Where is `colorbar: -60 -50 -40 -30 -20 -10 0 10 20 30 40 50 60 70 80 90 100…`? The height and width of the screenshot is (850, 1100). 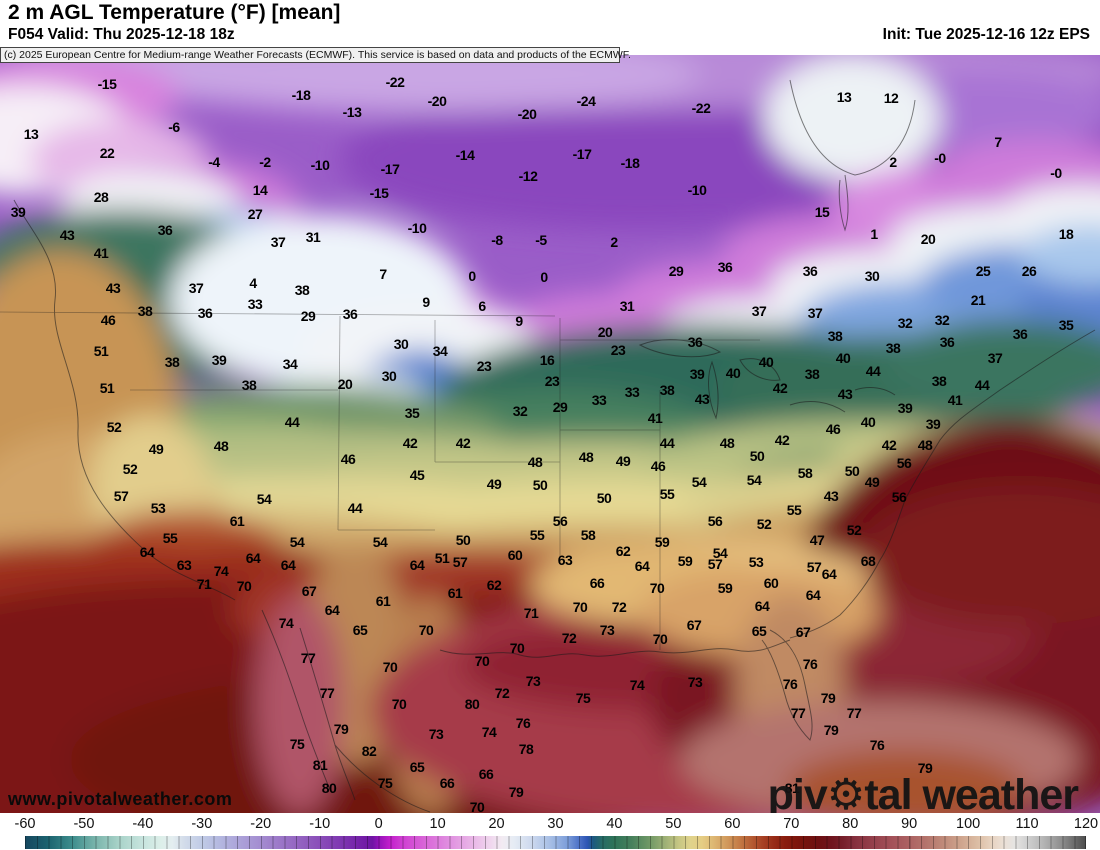
colorbar: -60 -50 -40 -30 -20 -10 0 10 20 30 40 50 60 70 80 90 100… is located at coordinates (550, 831).